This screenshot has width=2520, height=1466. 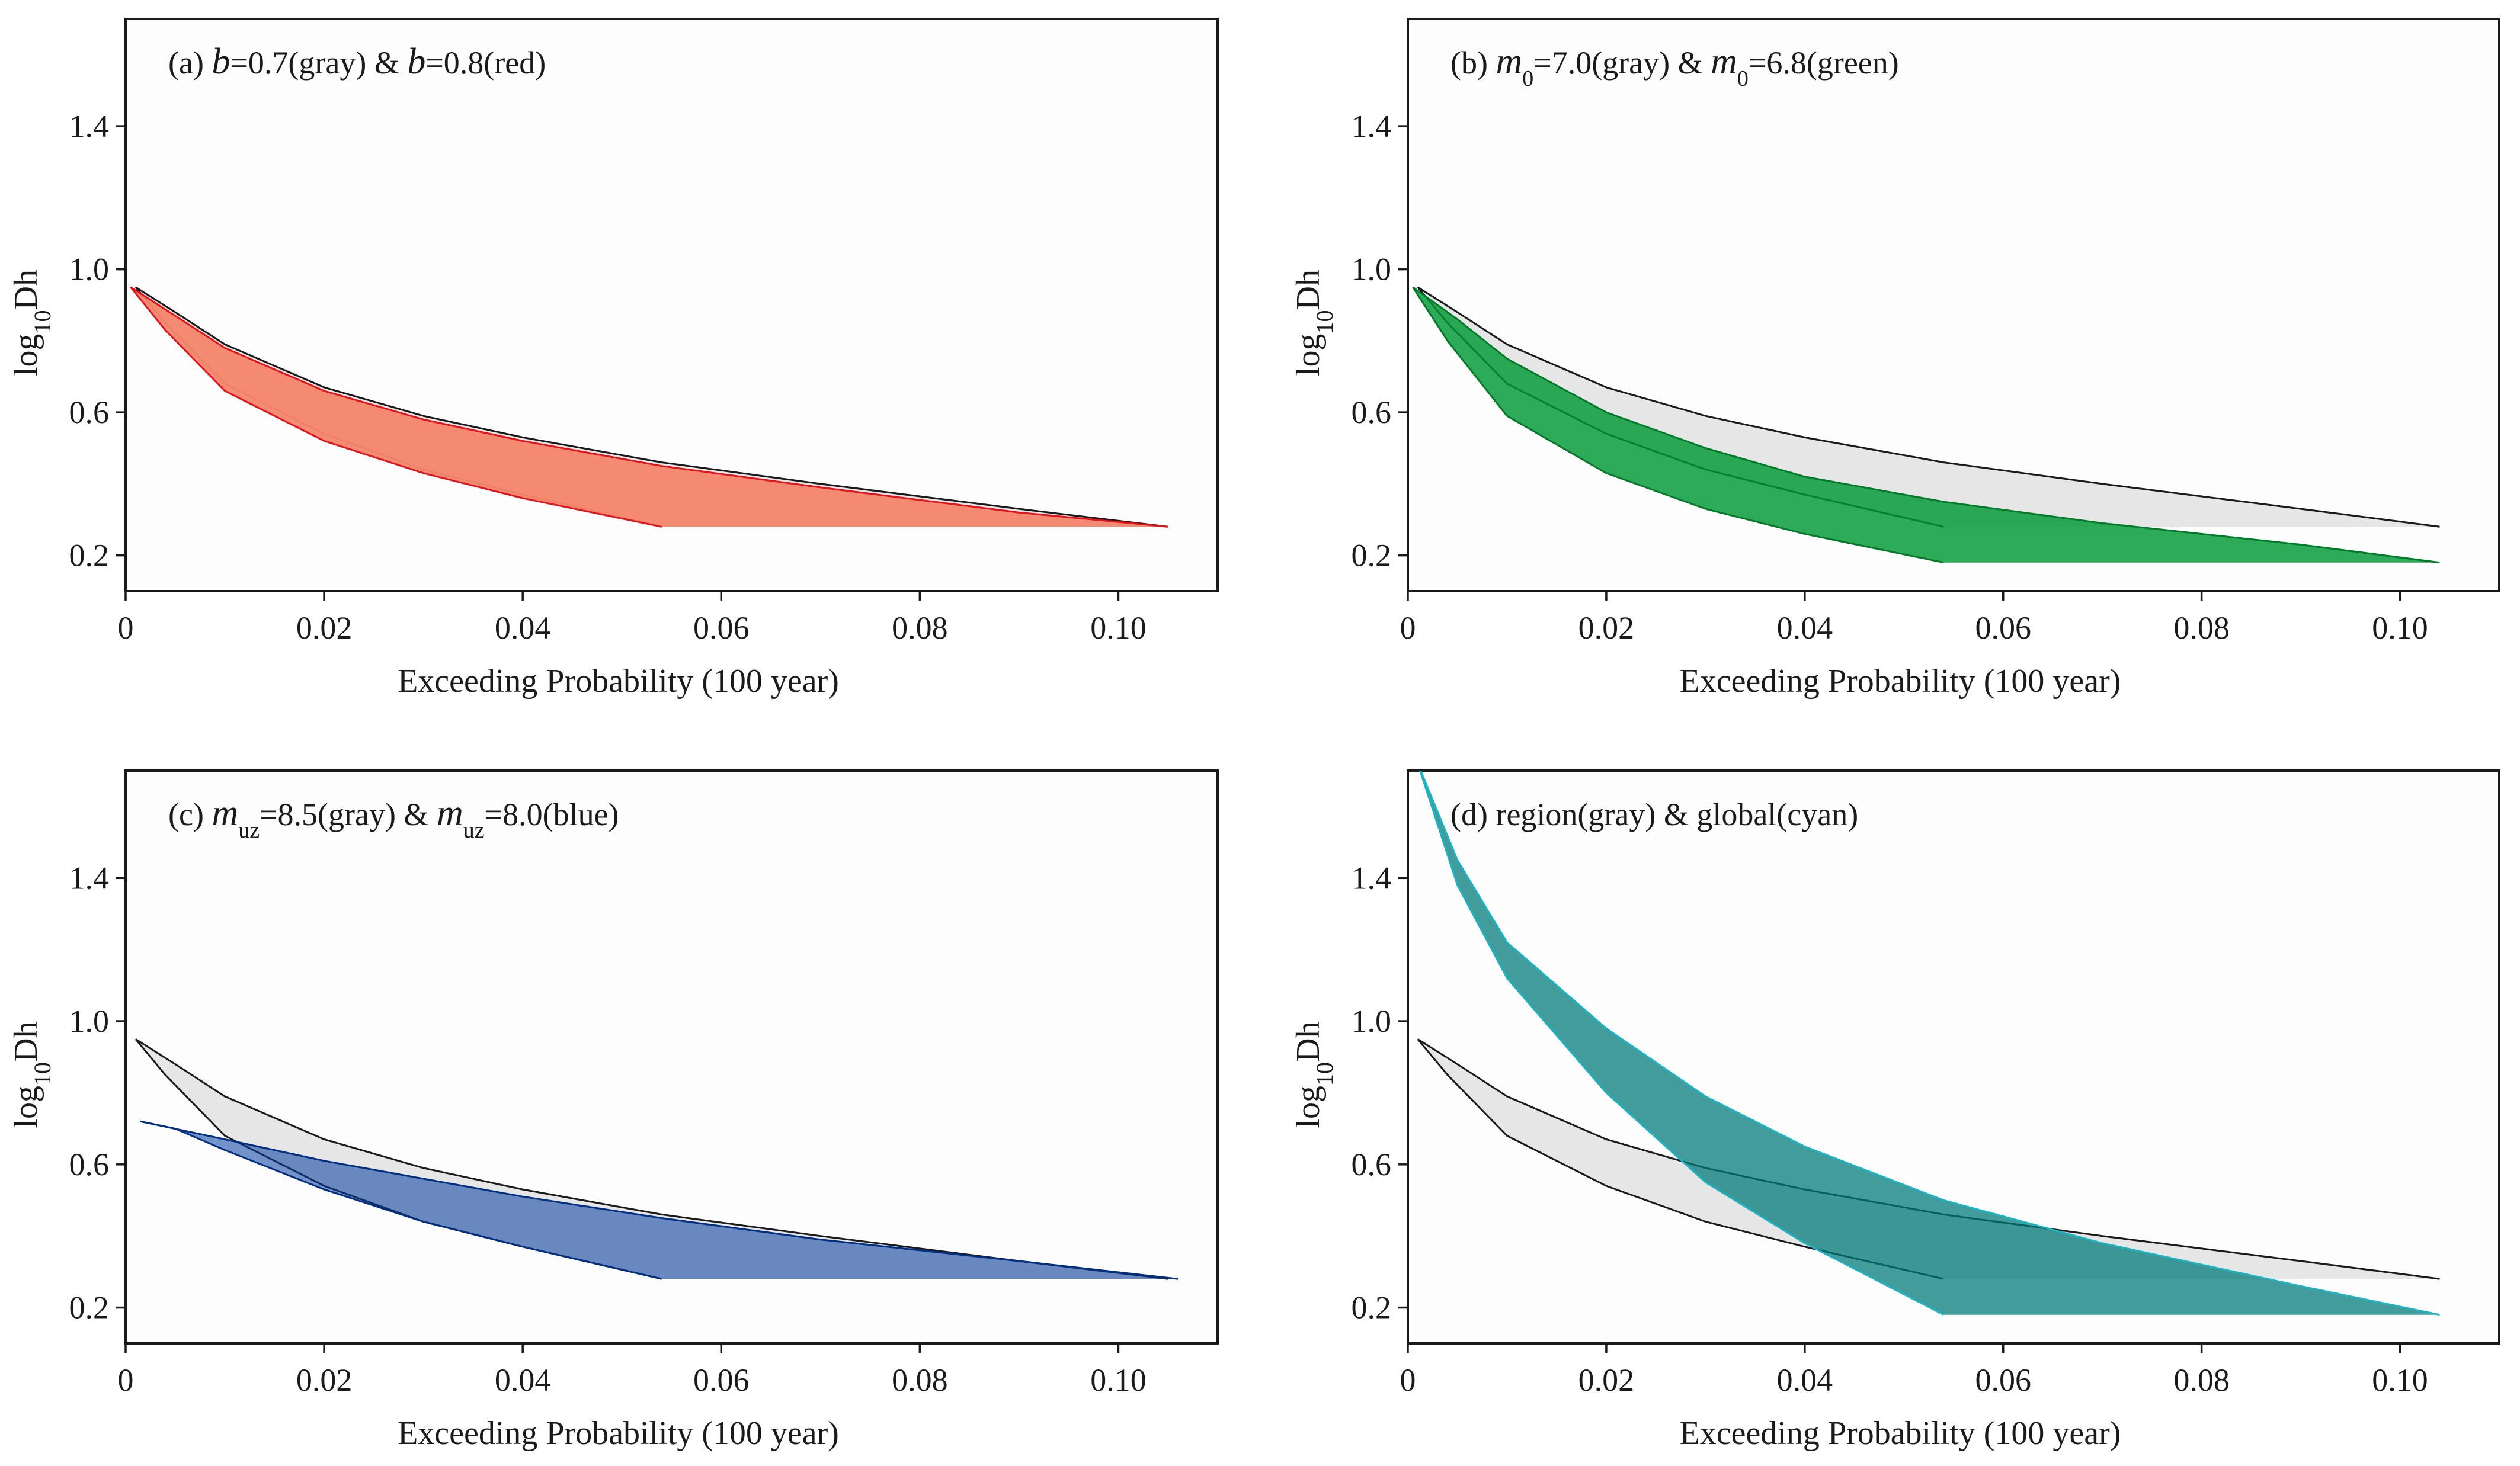 What do you see at coordinates (1681, 1159) in the screenshot?
I see `series-lower-line-gray` at bounding box center [1681, 1159].